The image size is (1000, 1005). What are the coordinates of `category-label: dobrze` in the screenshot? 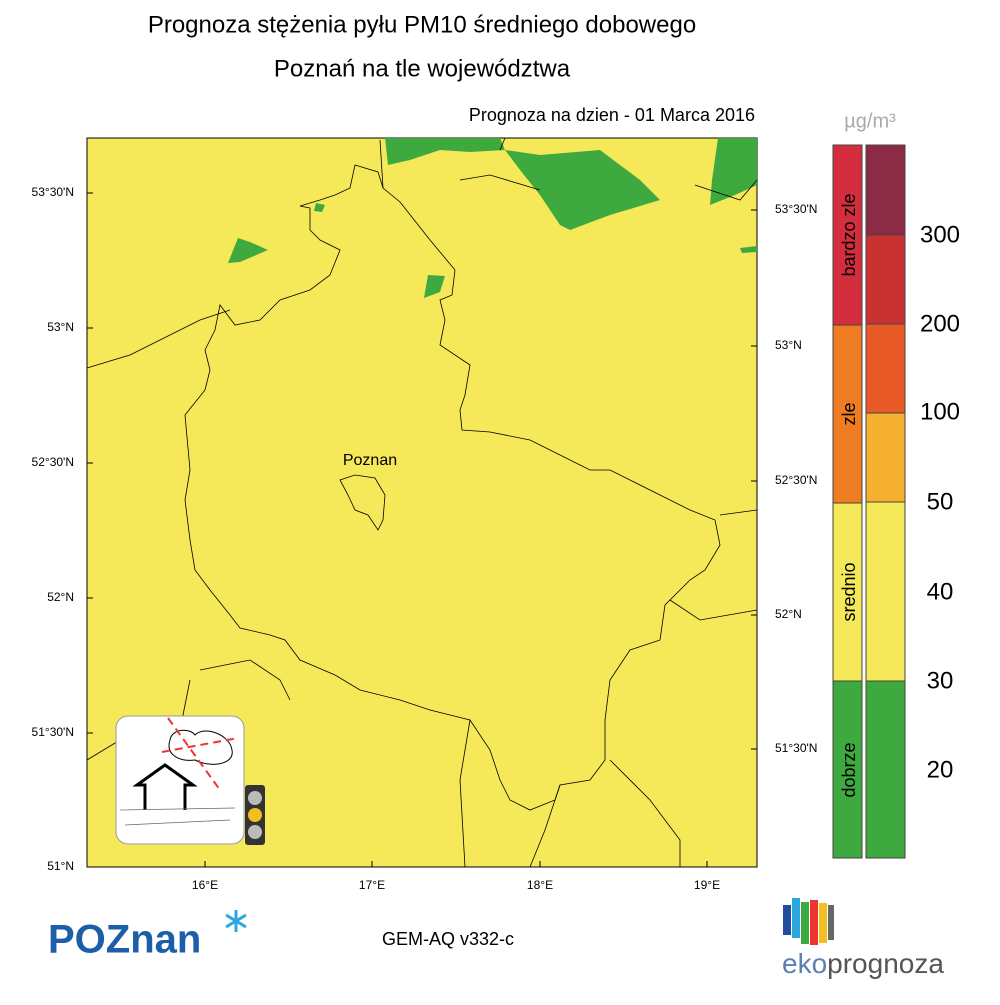 It's located at (849, 769).